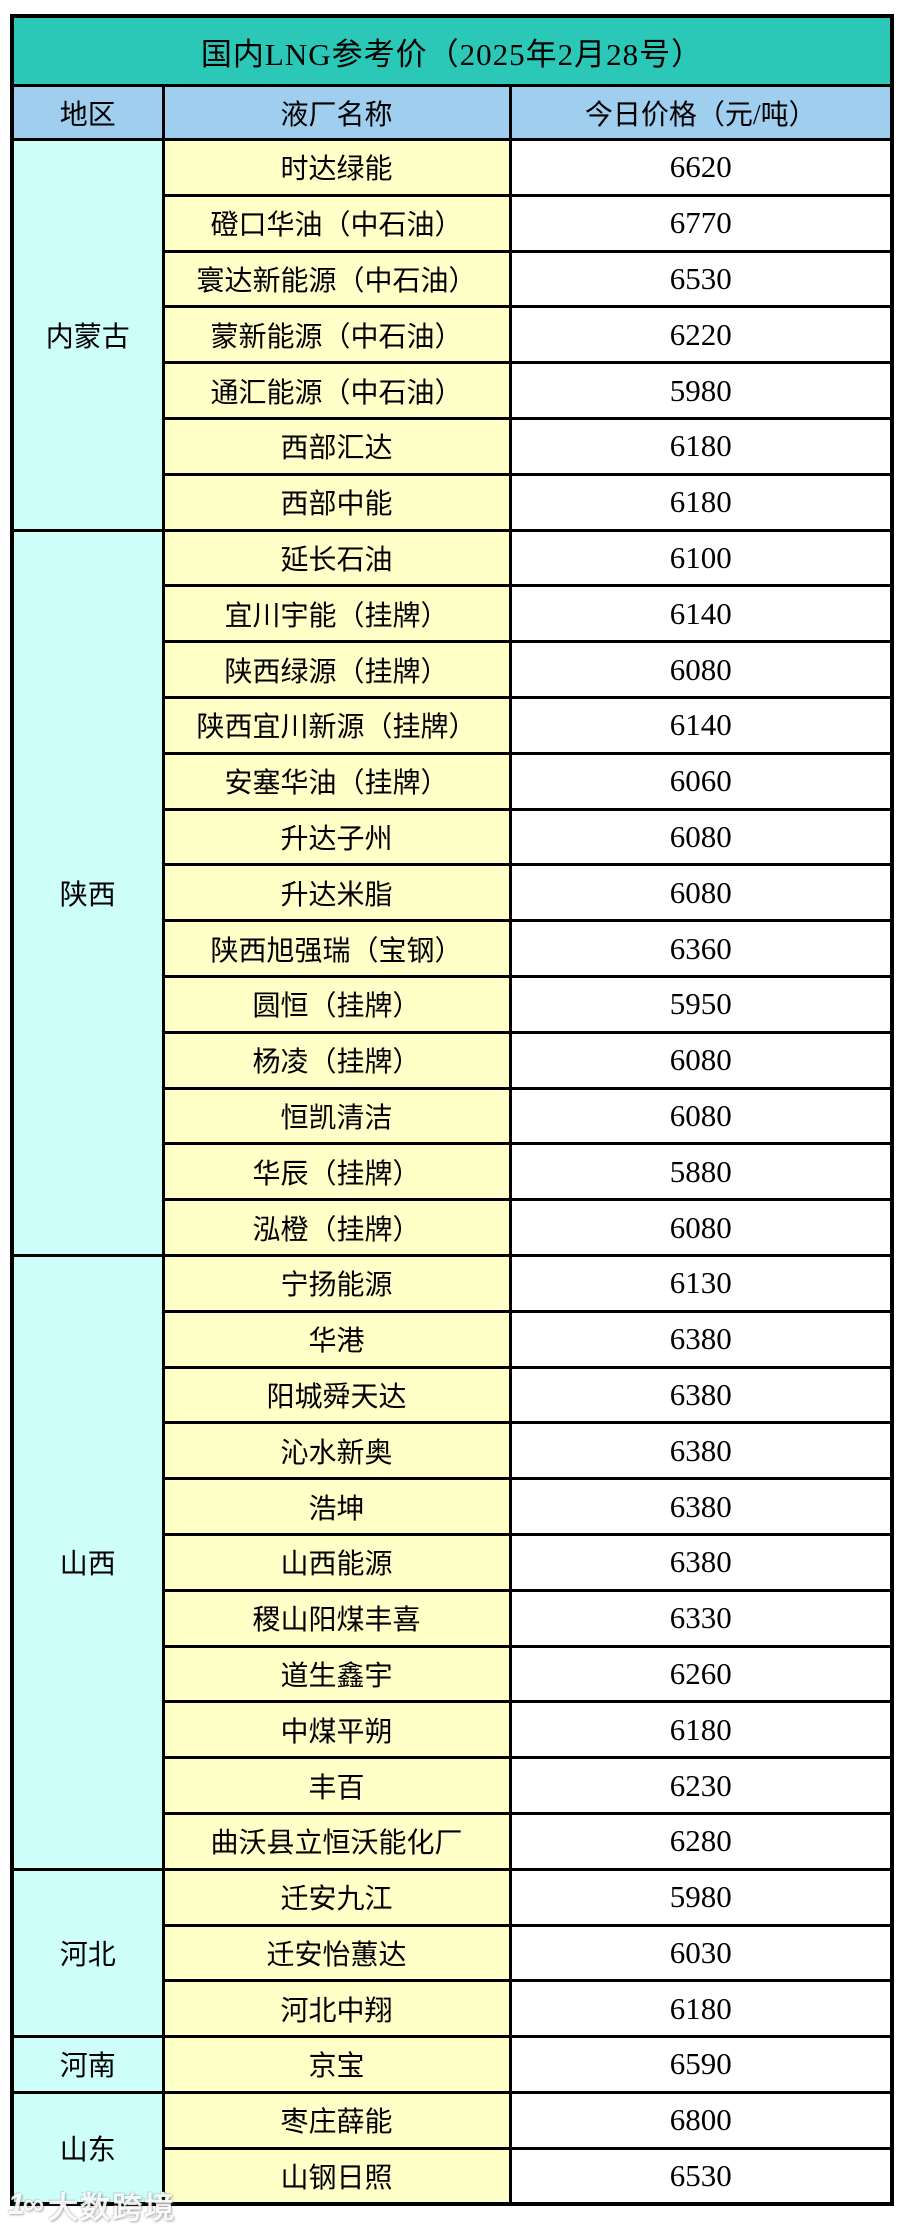 Image resolution: width=908 pixels, height=2234 pixels. Describe the element at coordinates (336, 614) in the screenshot. I see `plant-name-cell: 宜川宇能（挂牌）` at that location.